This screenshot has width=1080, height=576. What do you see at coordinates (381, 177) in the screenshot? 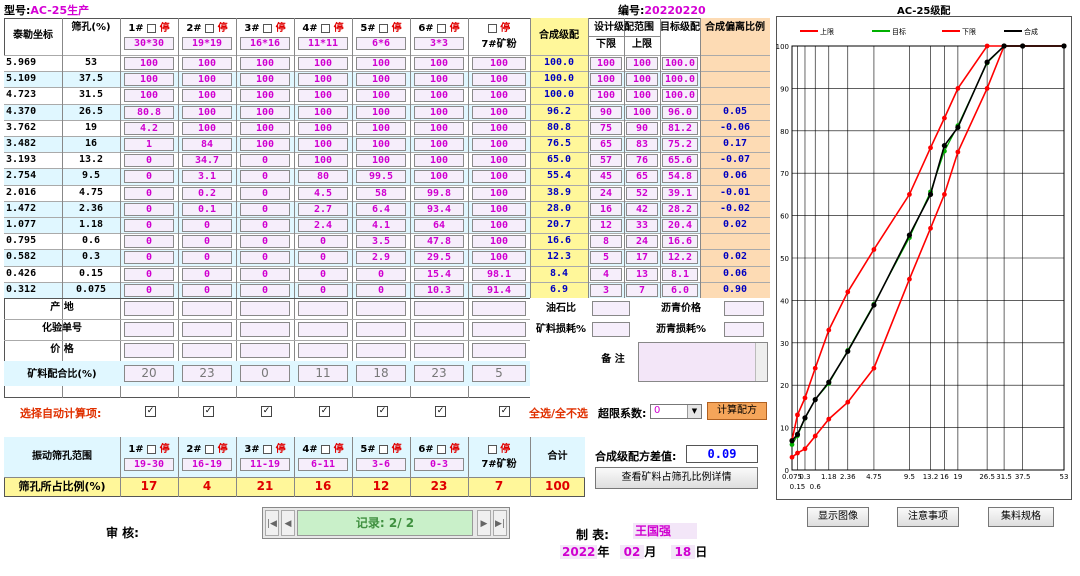
I see `bin-pass-input: 99.5` at bounding box center [381, 177].